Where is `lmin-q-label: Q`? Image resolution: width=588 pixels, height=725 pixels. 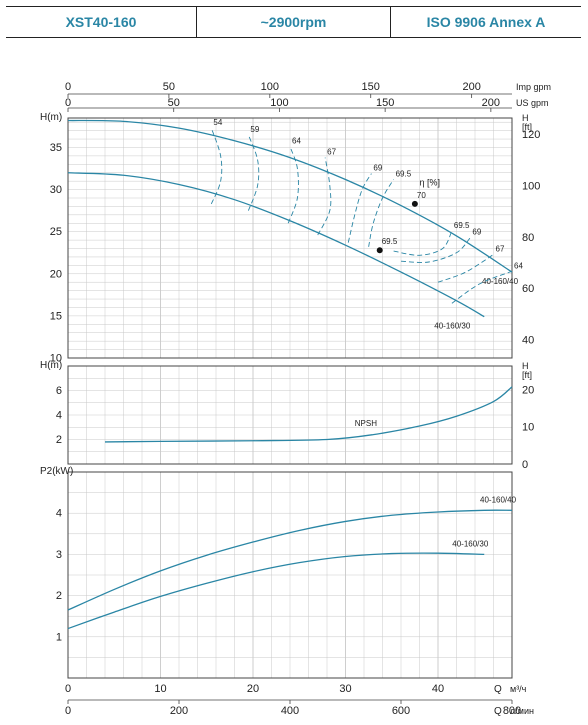
lmin-q-label: Q is located at coordinates (498, 711).